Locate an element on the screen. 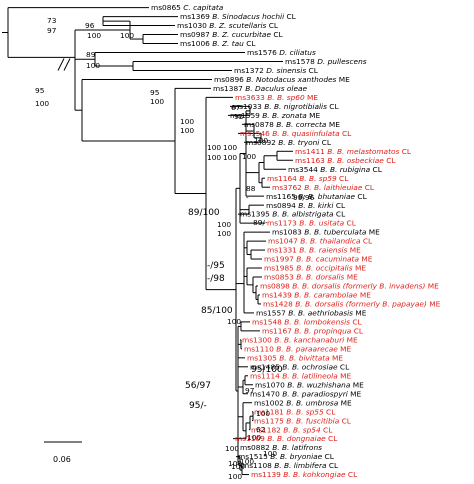  taxon-label: ms3762 B. B. laithieuiae CL is located at coordinates (323, 187).